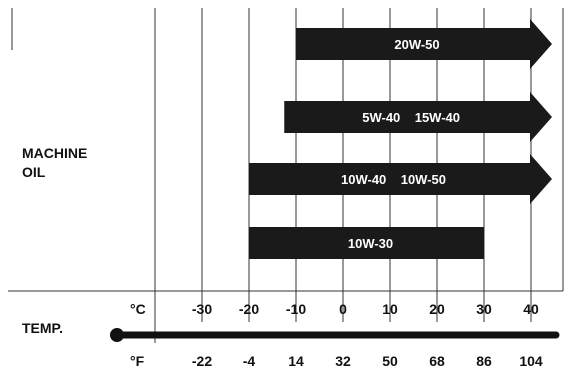 This screenshot has height=370, width=569. What do you see at coordinates (54, 153) in the screenshot?
I see `row-label-machine: MACHINE` at bounding box center [54, 153].